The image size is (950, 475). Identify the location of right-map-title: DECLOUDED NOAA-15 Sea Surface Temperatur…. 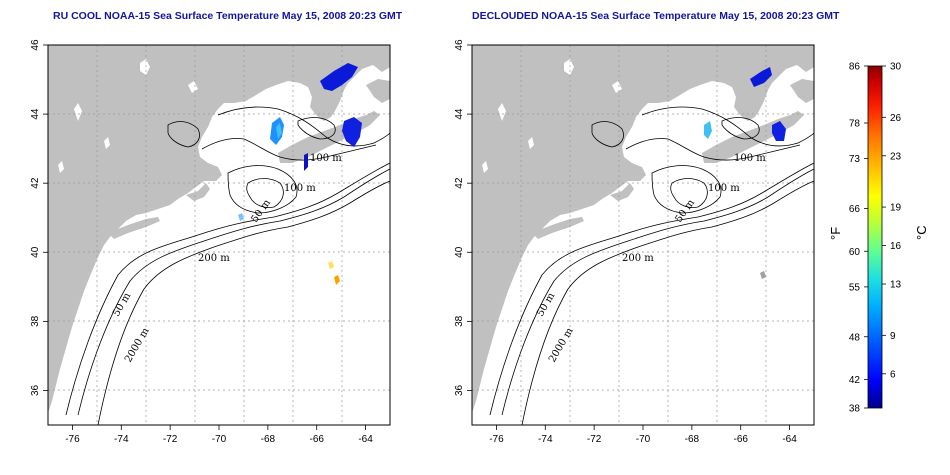
(656, 16).